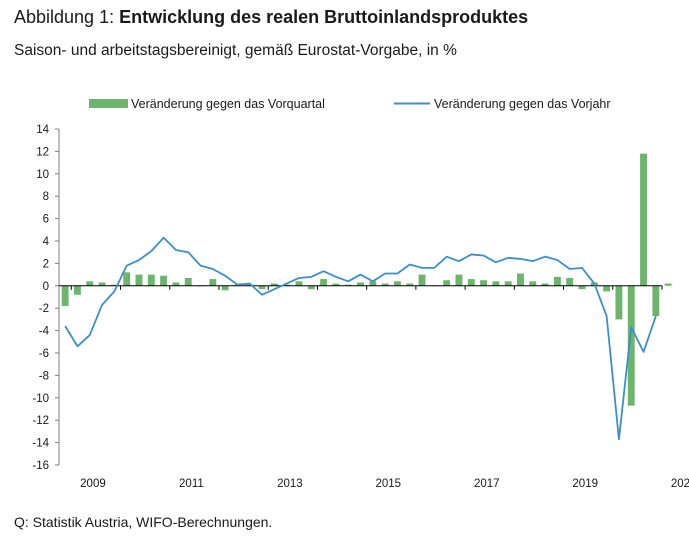  What do you see at coordinates (40, 421) in the screenshot?
I see `y-tick-label: -12` at bounding box center [40, 421].